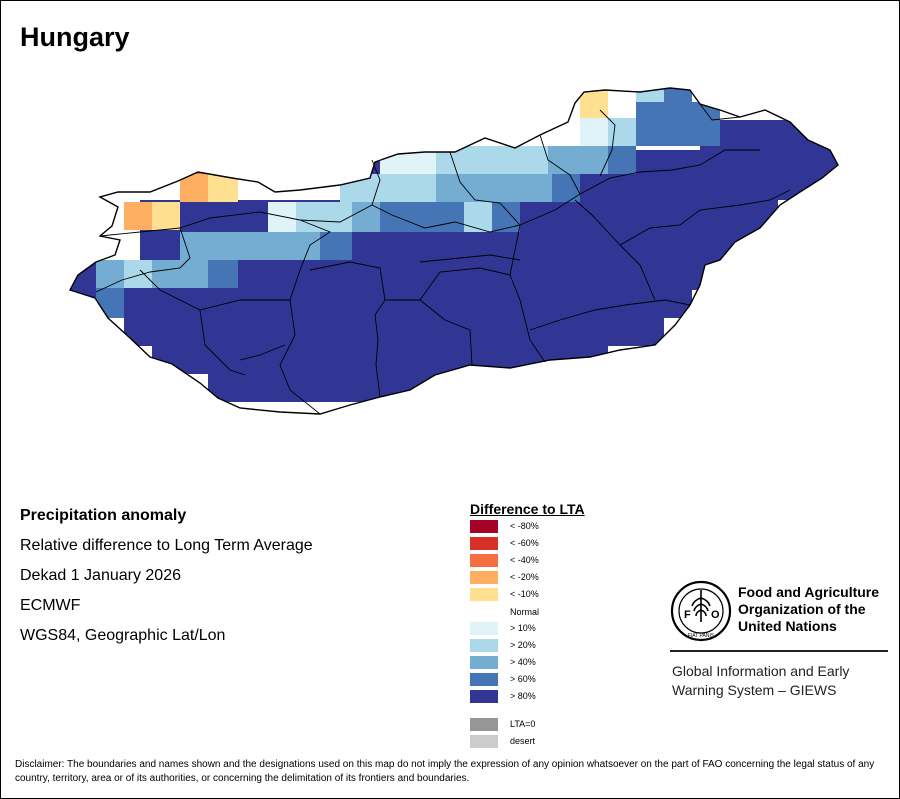 The height and width of the screenshot is (799, 900). I want to click on map-title: Hungary, so click(75, 37).